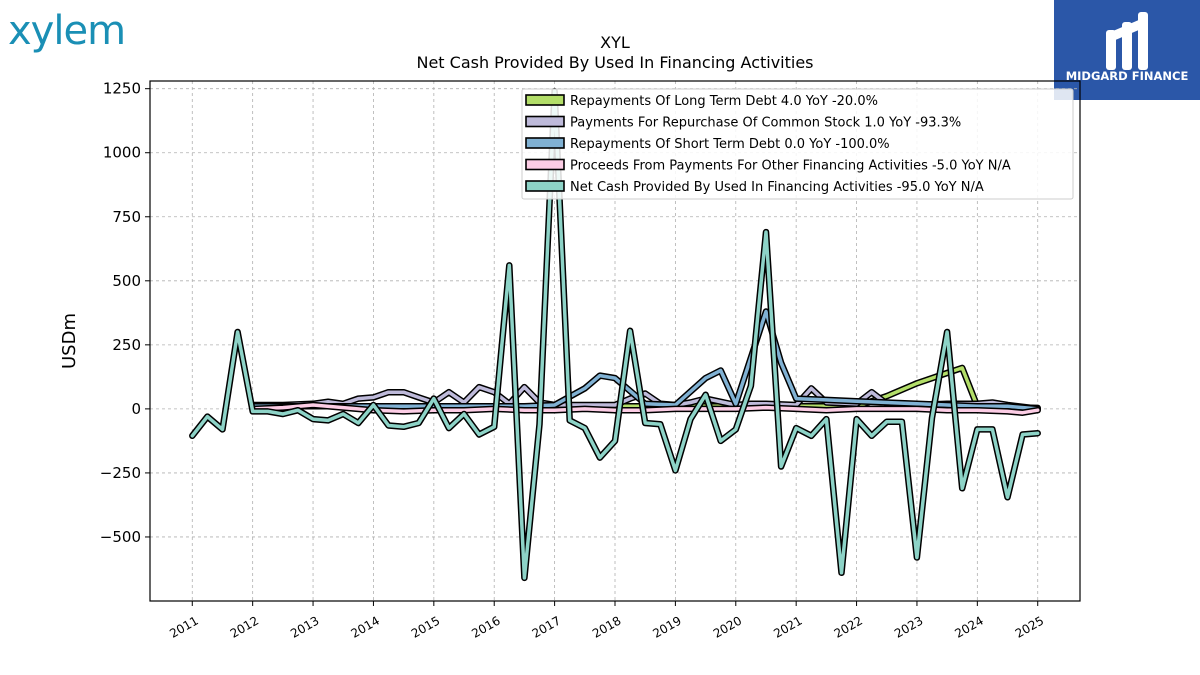 The height and width of the screenshot is (675, 1200). I want to click on x-tick-label: 2016, so click(485, 626).